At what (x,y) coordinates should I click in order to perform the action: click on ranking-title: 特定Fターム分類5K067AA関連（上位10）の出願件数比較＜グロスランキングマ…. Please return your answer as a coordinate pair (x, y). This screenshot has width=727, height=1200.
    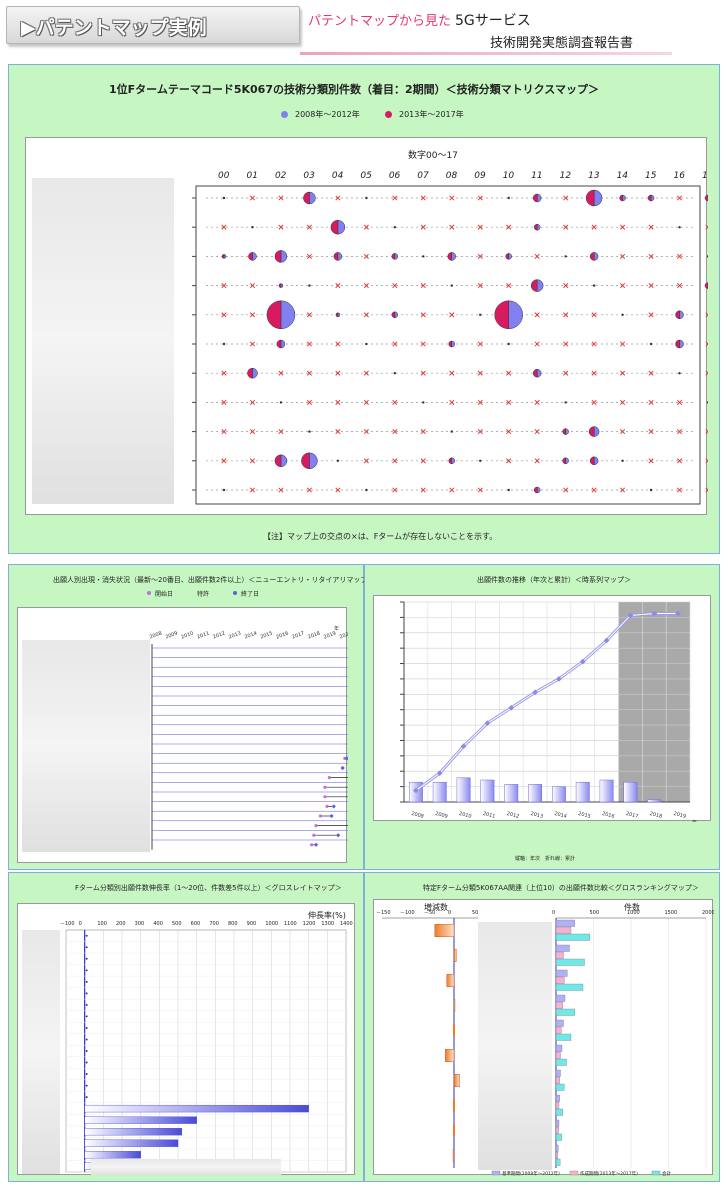
    Looking at the image, I should click on (561, 888).